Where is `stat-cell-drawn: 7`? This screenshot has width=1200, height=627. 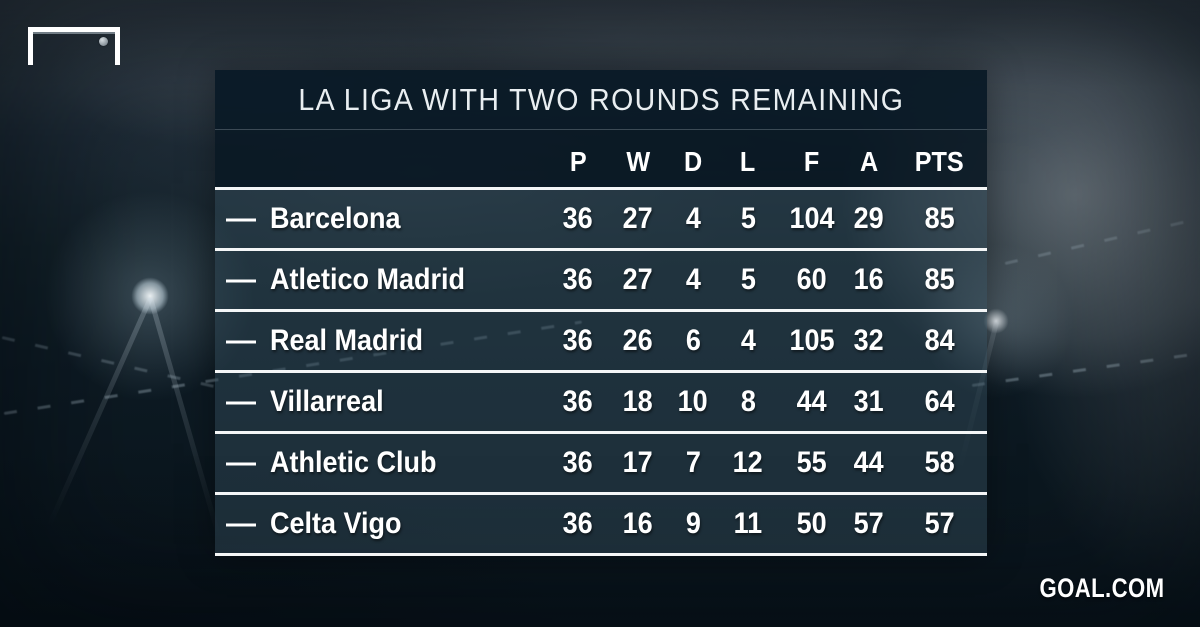
stat-cell-drawn: 7 is located at coordinates (693, 463).